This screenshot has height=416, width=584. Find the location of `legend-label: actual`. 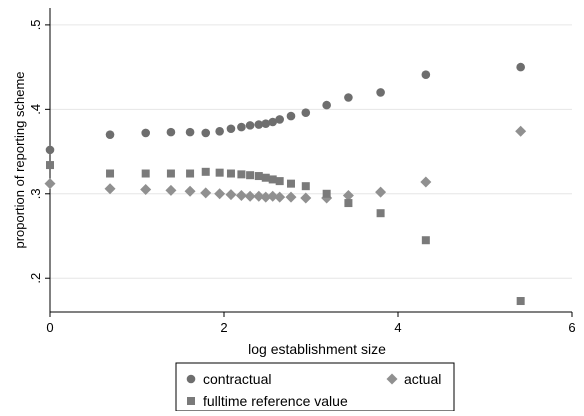

legend-label: actual is located at coordinates (422, 379).